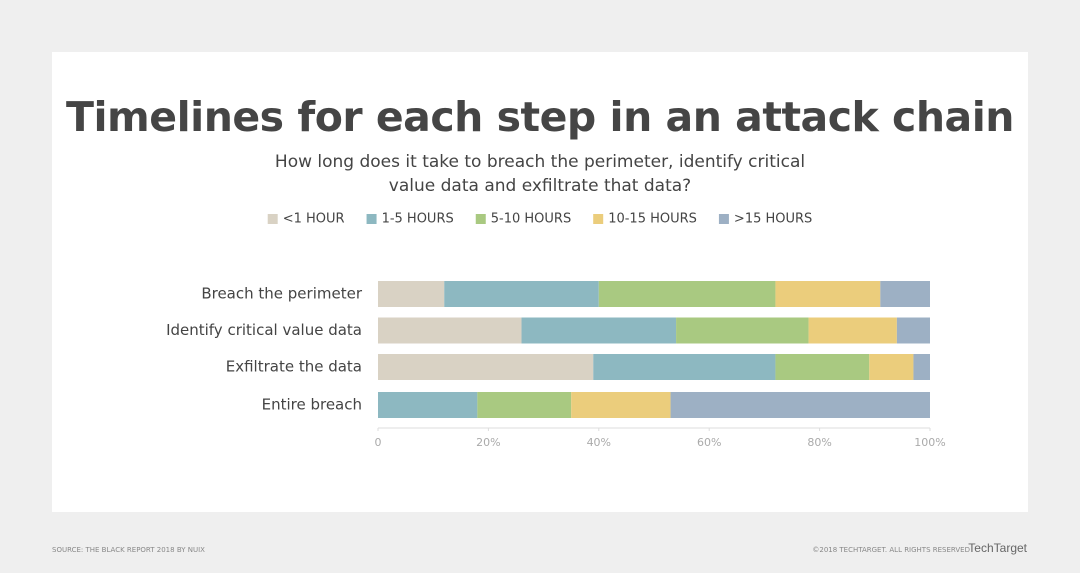 This screenshot has height=573, width=1080. Describe the element at coordinates (294, 367) in the screenshot. I see `y-tick-label: Exfiltrate the data` at that location.